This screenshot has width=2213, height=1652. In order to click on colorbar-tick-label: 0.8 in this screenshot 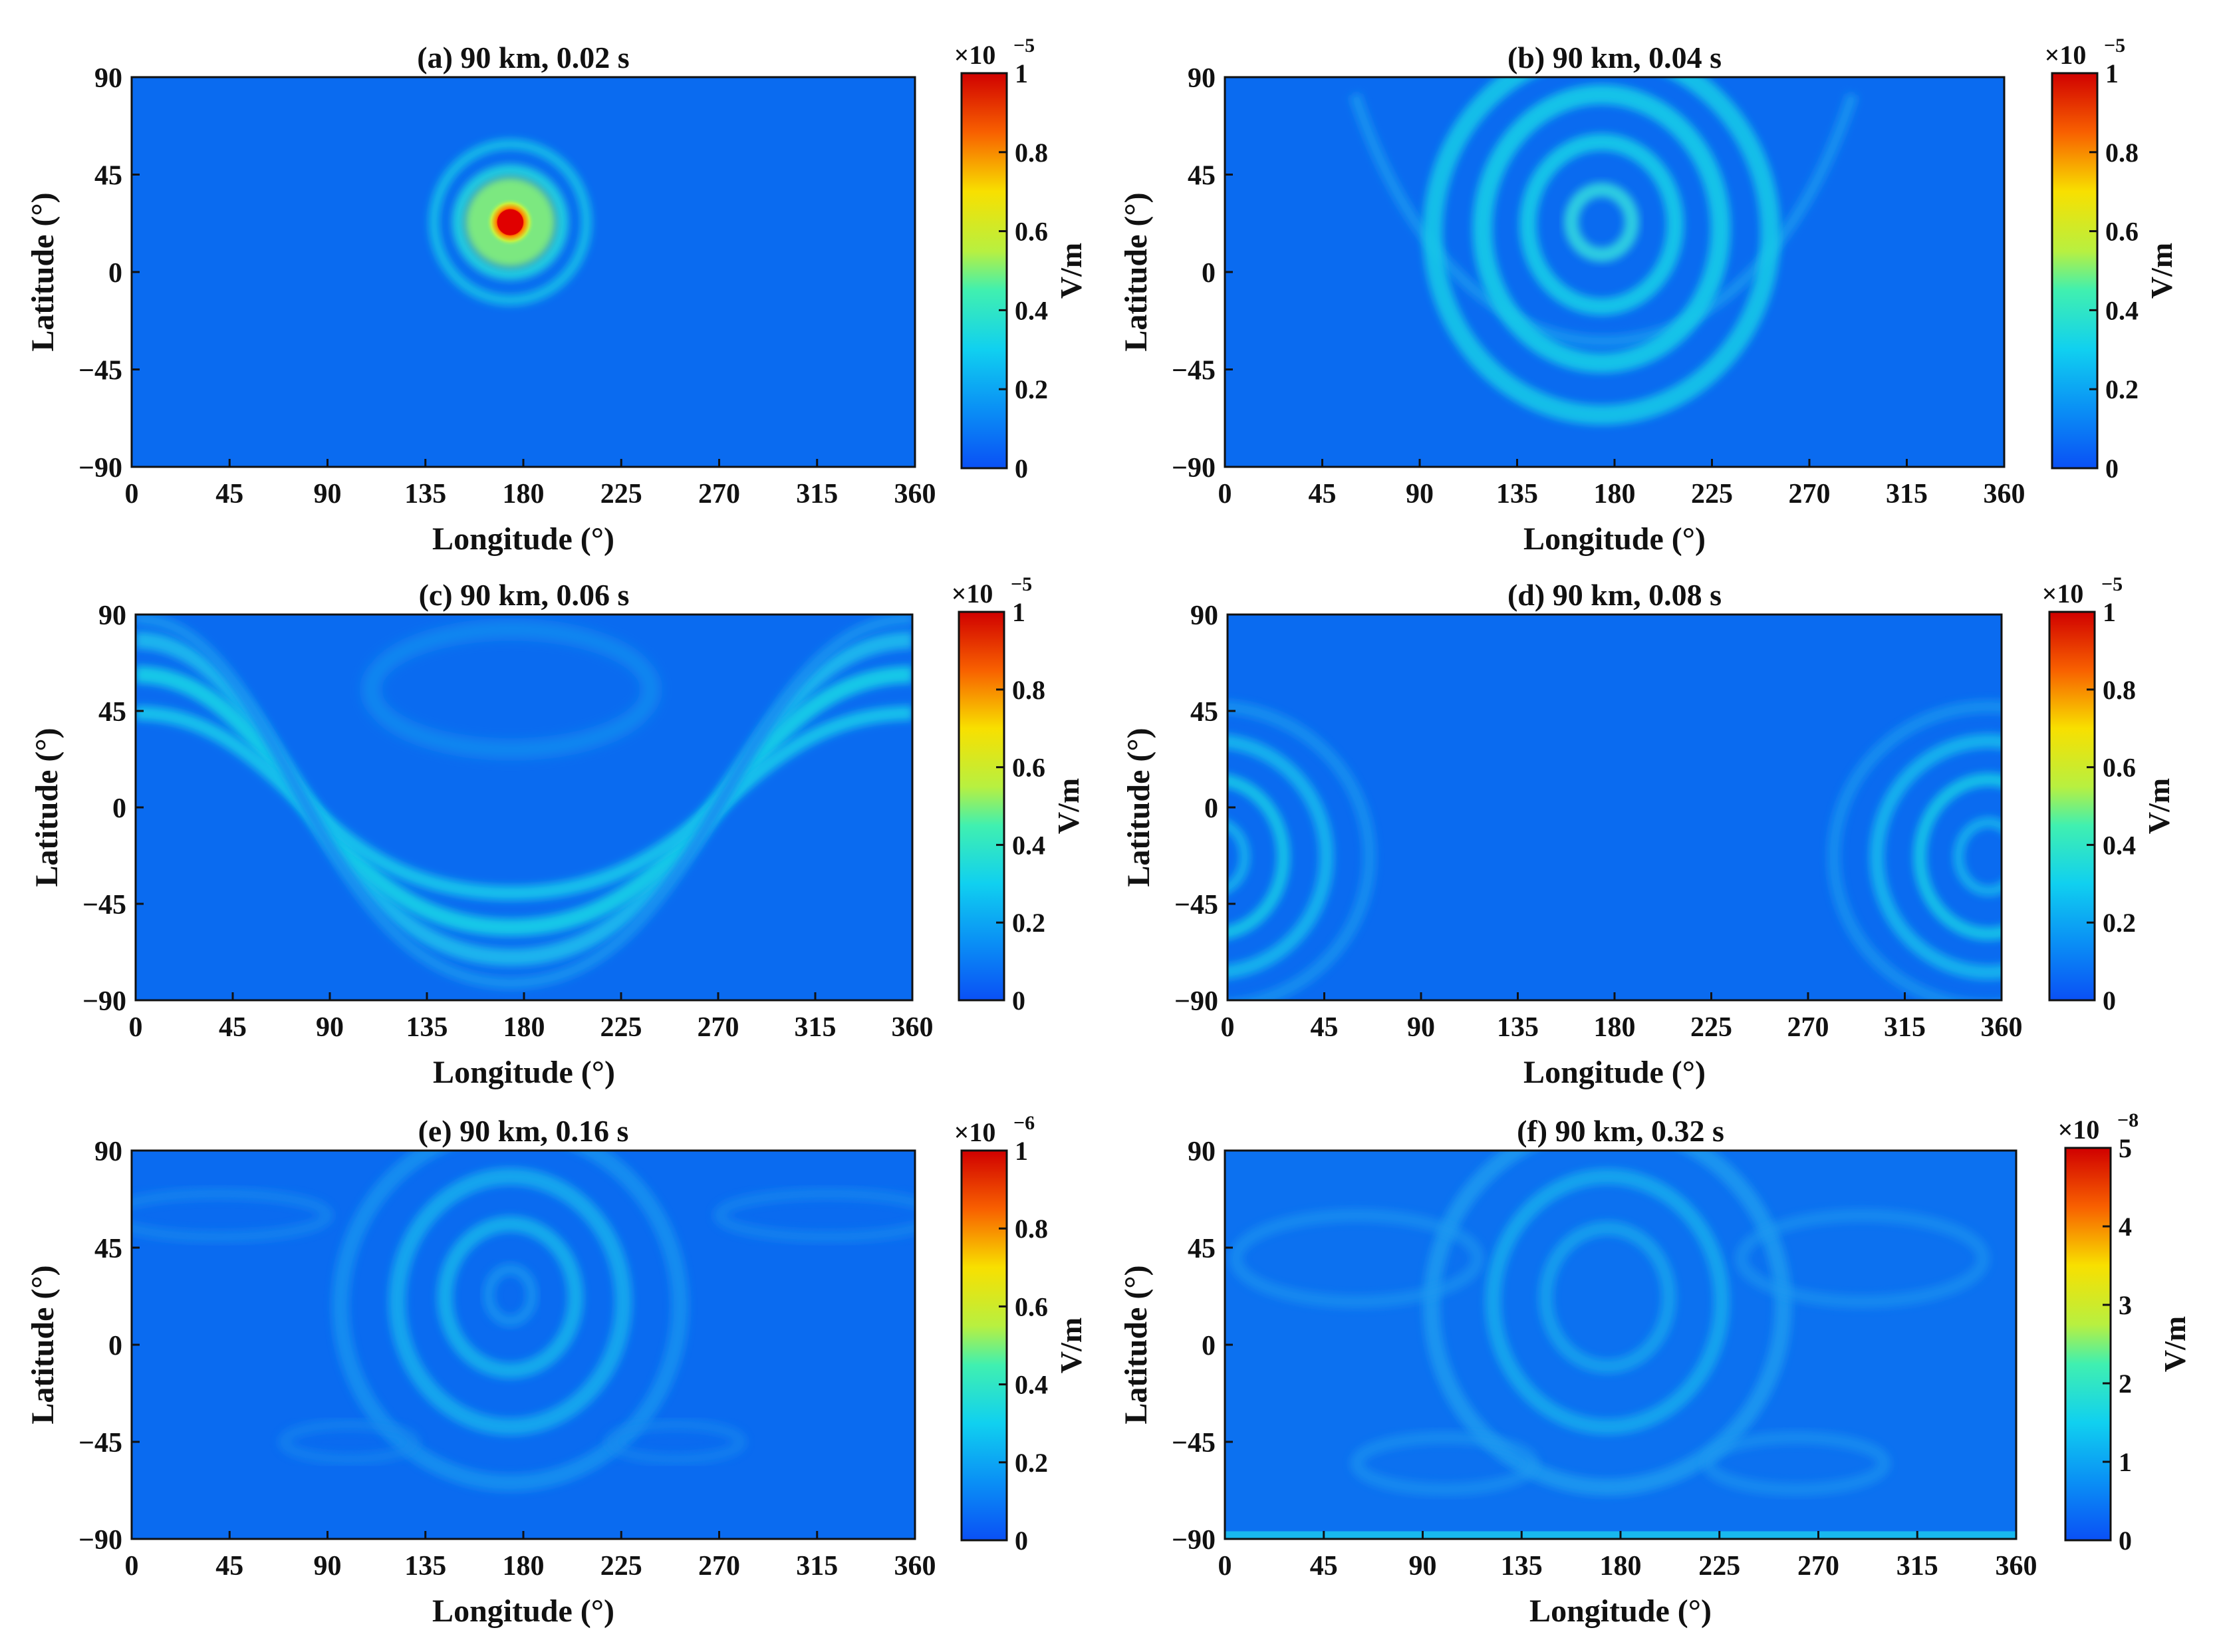, I will do `click(1028, 690)`.